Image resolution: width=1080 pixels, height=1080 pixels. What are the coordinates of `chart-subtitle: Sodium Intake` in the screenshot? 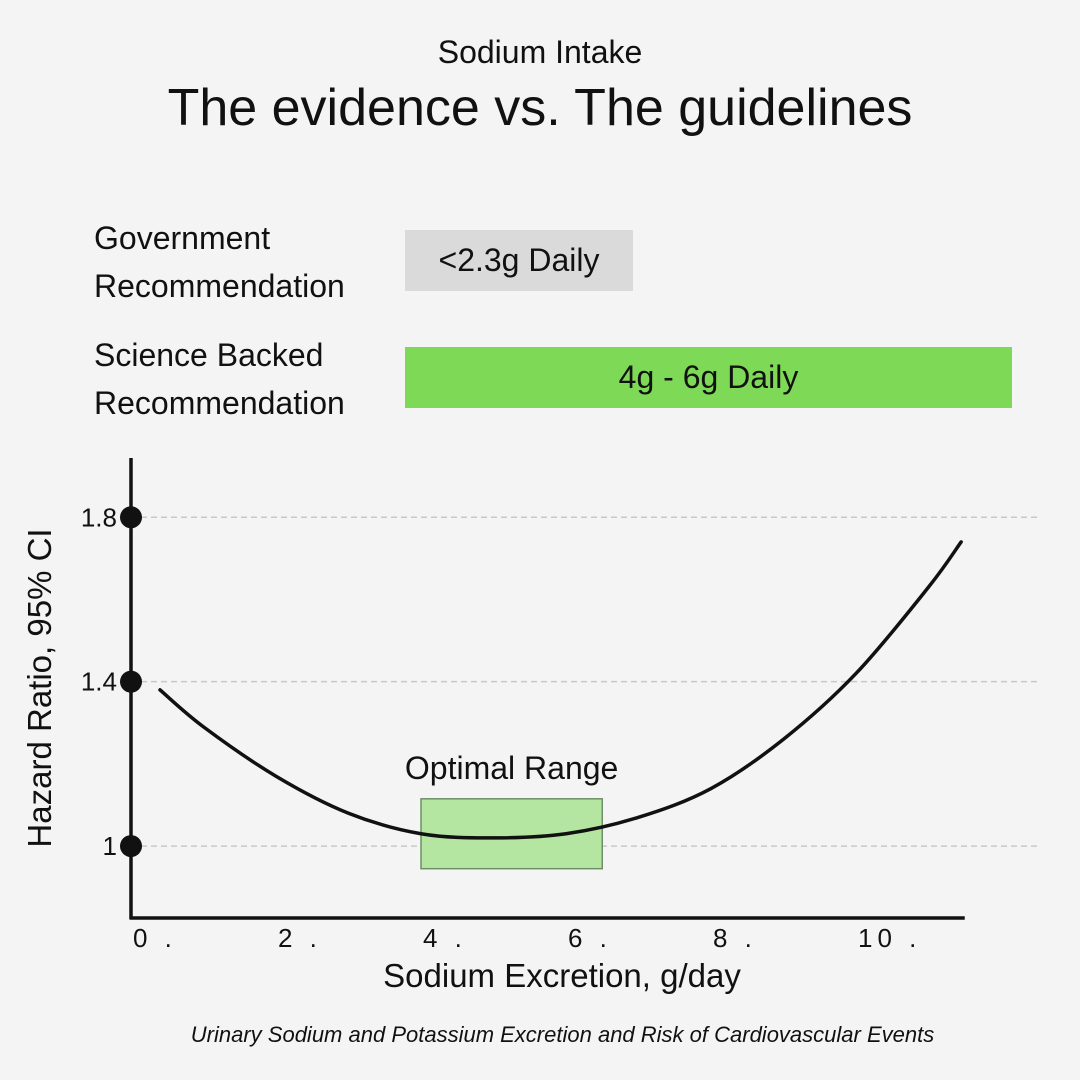 It's located at (540, 52).